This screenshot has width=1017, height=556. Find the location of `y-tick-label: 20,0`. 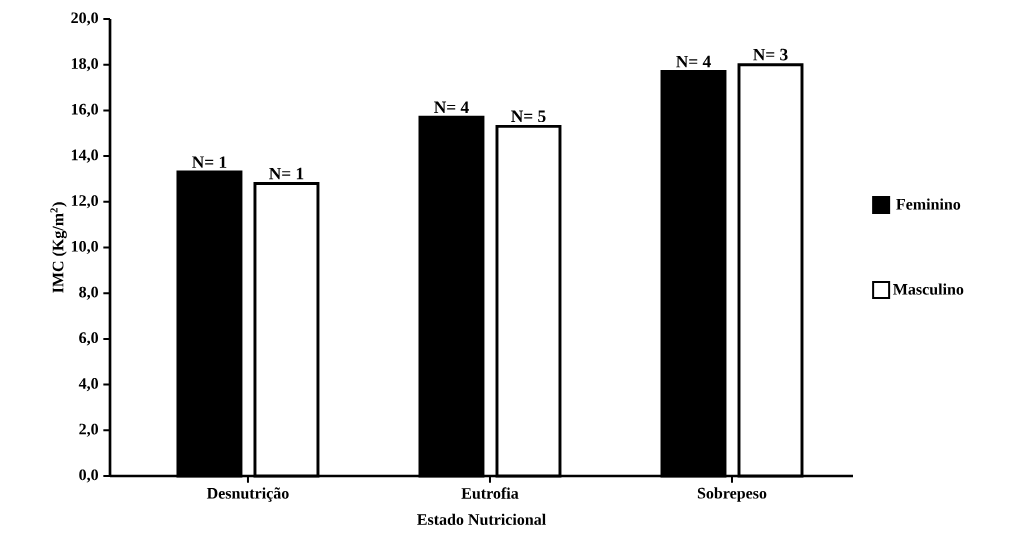

y-tick-label: 20,0 is located at coordinates (85, 19).